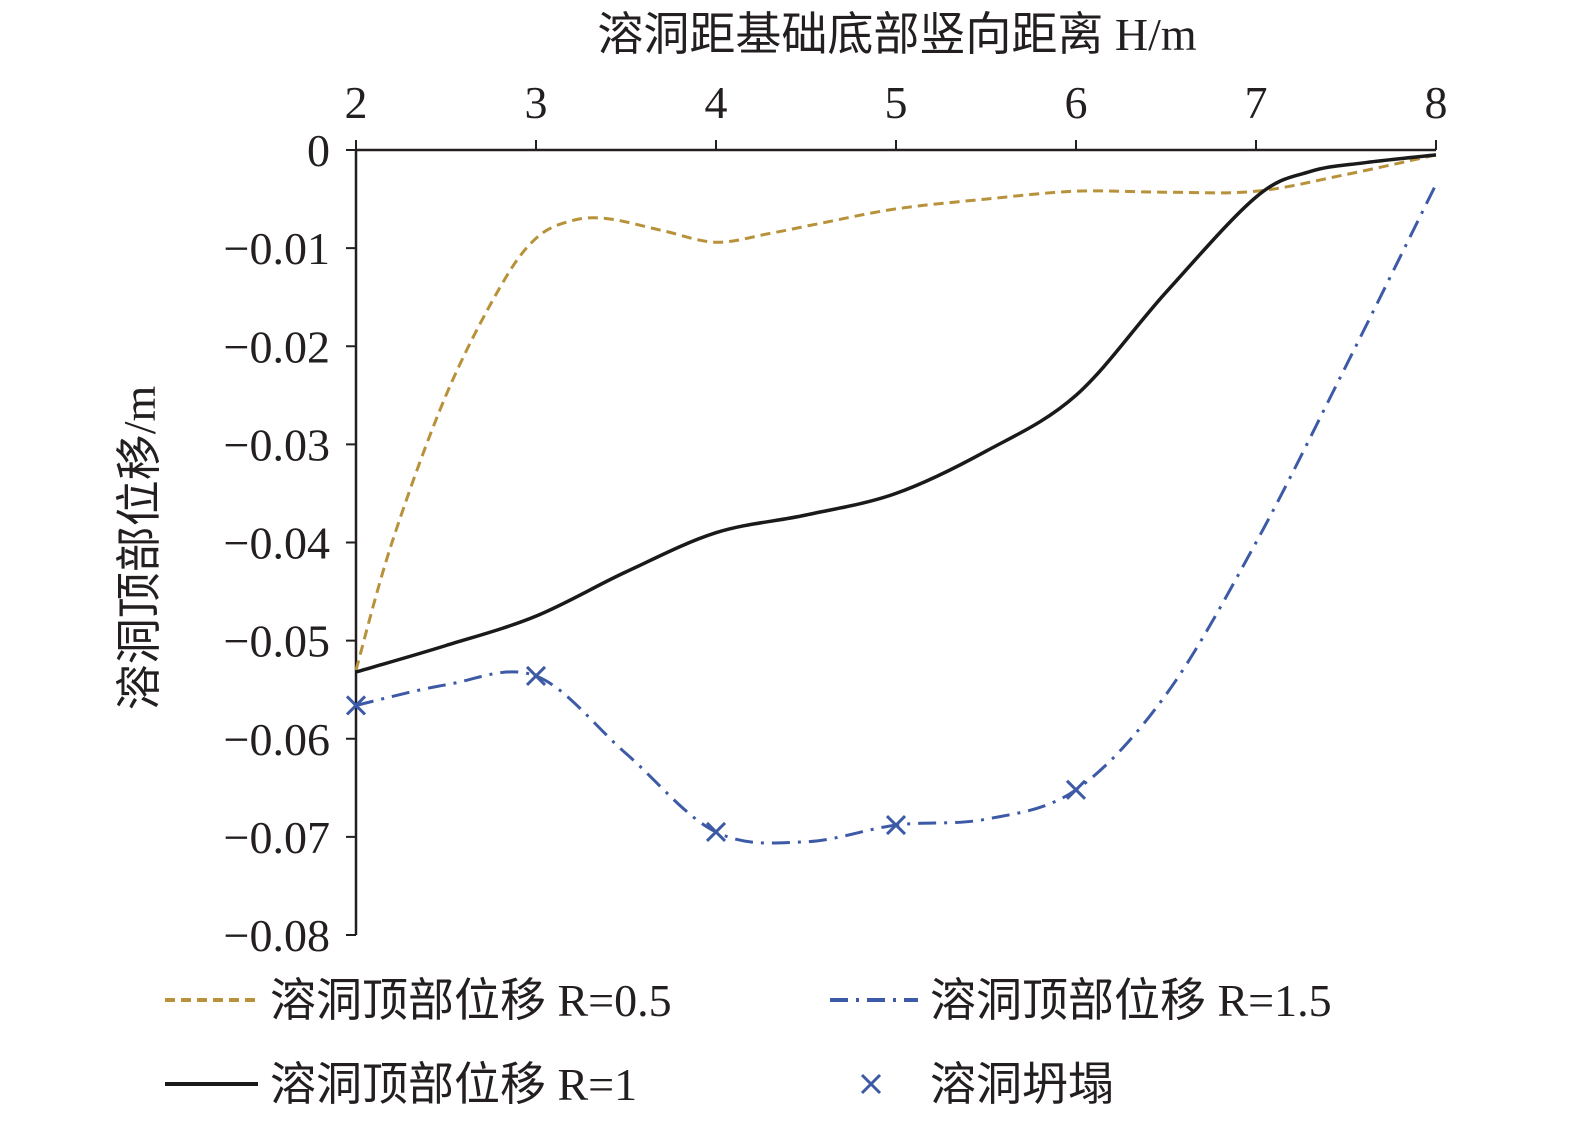  What do you see at coordinates (318, 150) in the screenshot?
I see `y-tick-label: 0` at bounding box center [318, 150].